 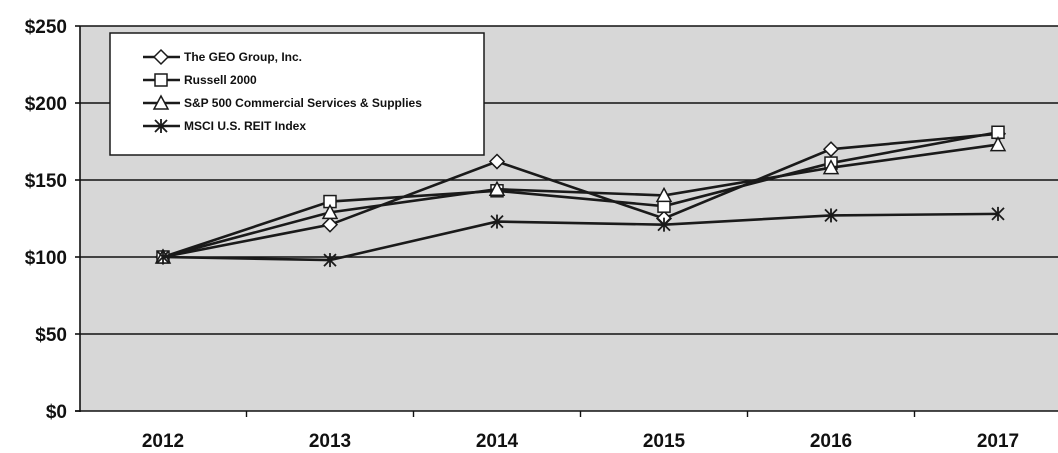 What do you see at coordinates (330, 441) in the screenshot?
I see `x-tick-label: 2013` at bounding box center [330, 441].